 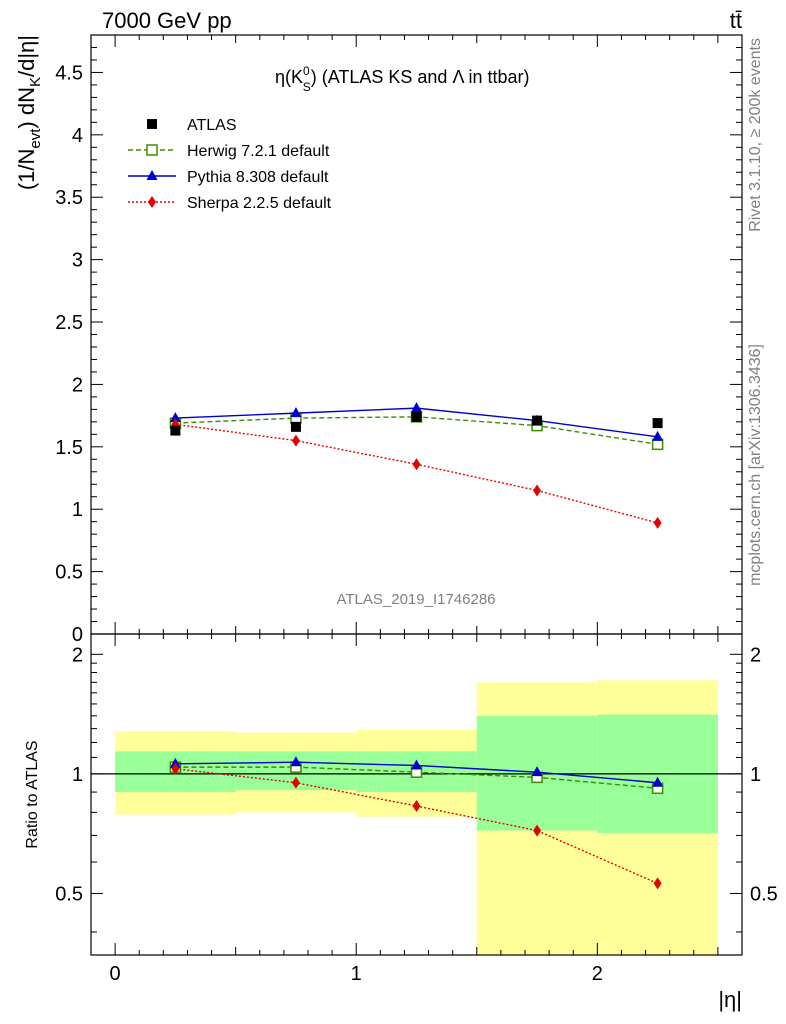 I want to click on analysis-tag: ATLAS_2019_I1746286, so click(x=415, y=599).